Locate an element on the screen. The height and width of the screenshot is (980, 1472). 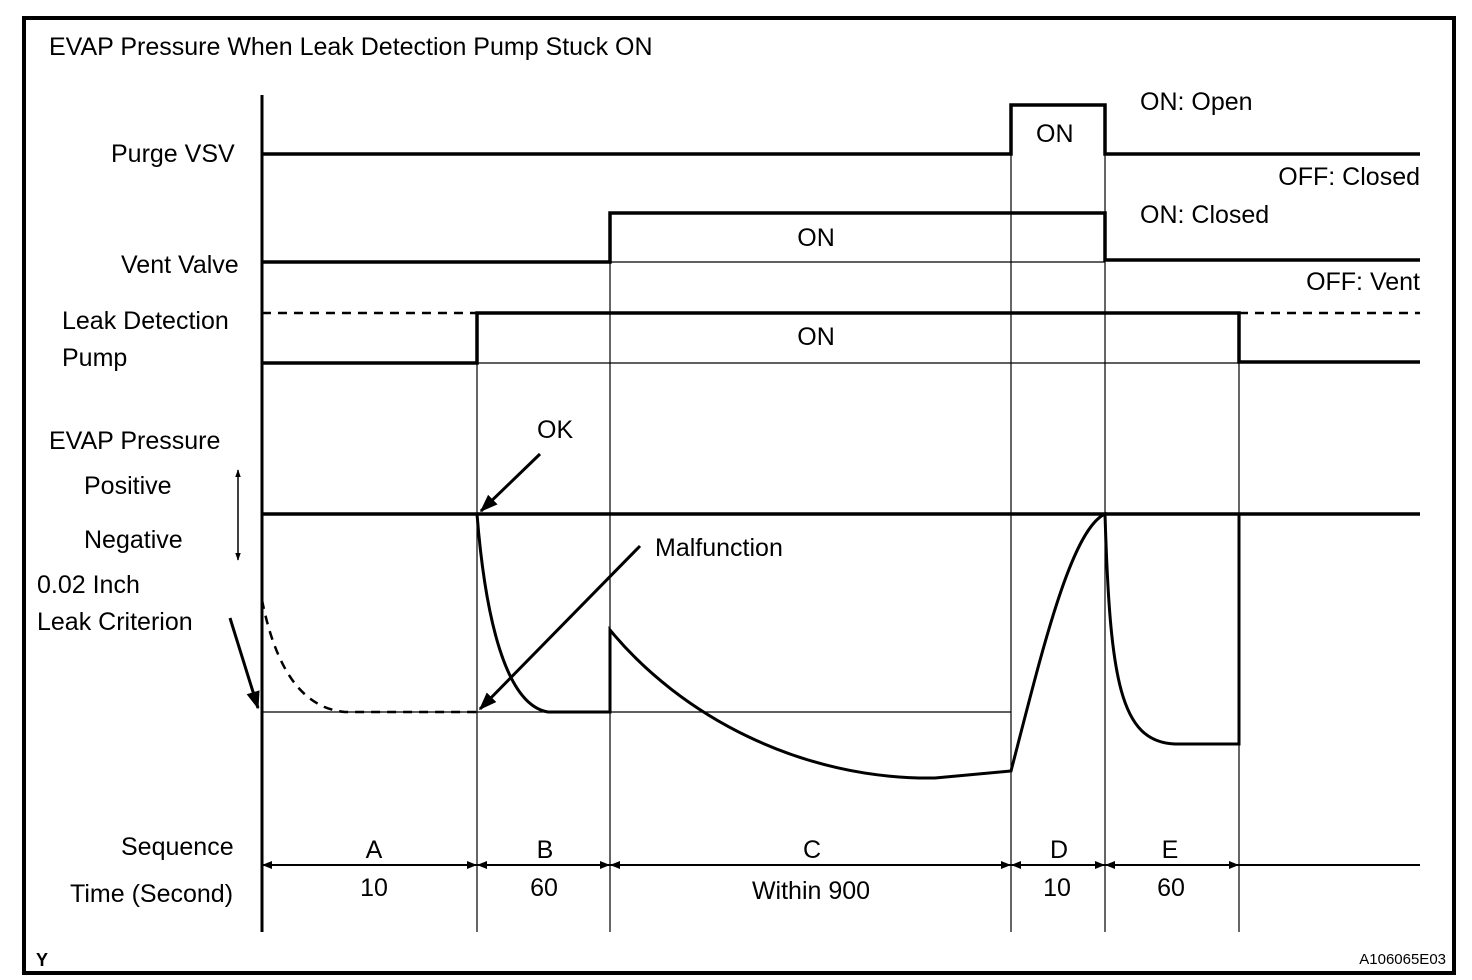
vent-valve-label: Vent Valve is located at coordinates (180, 265).